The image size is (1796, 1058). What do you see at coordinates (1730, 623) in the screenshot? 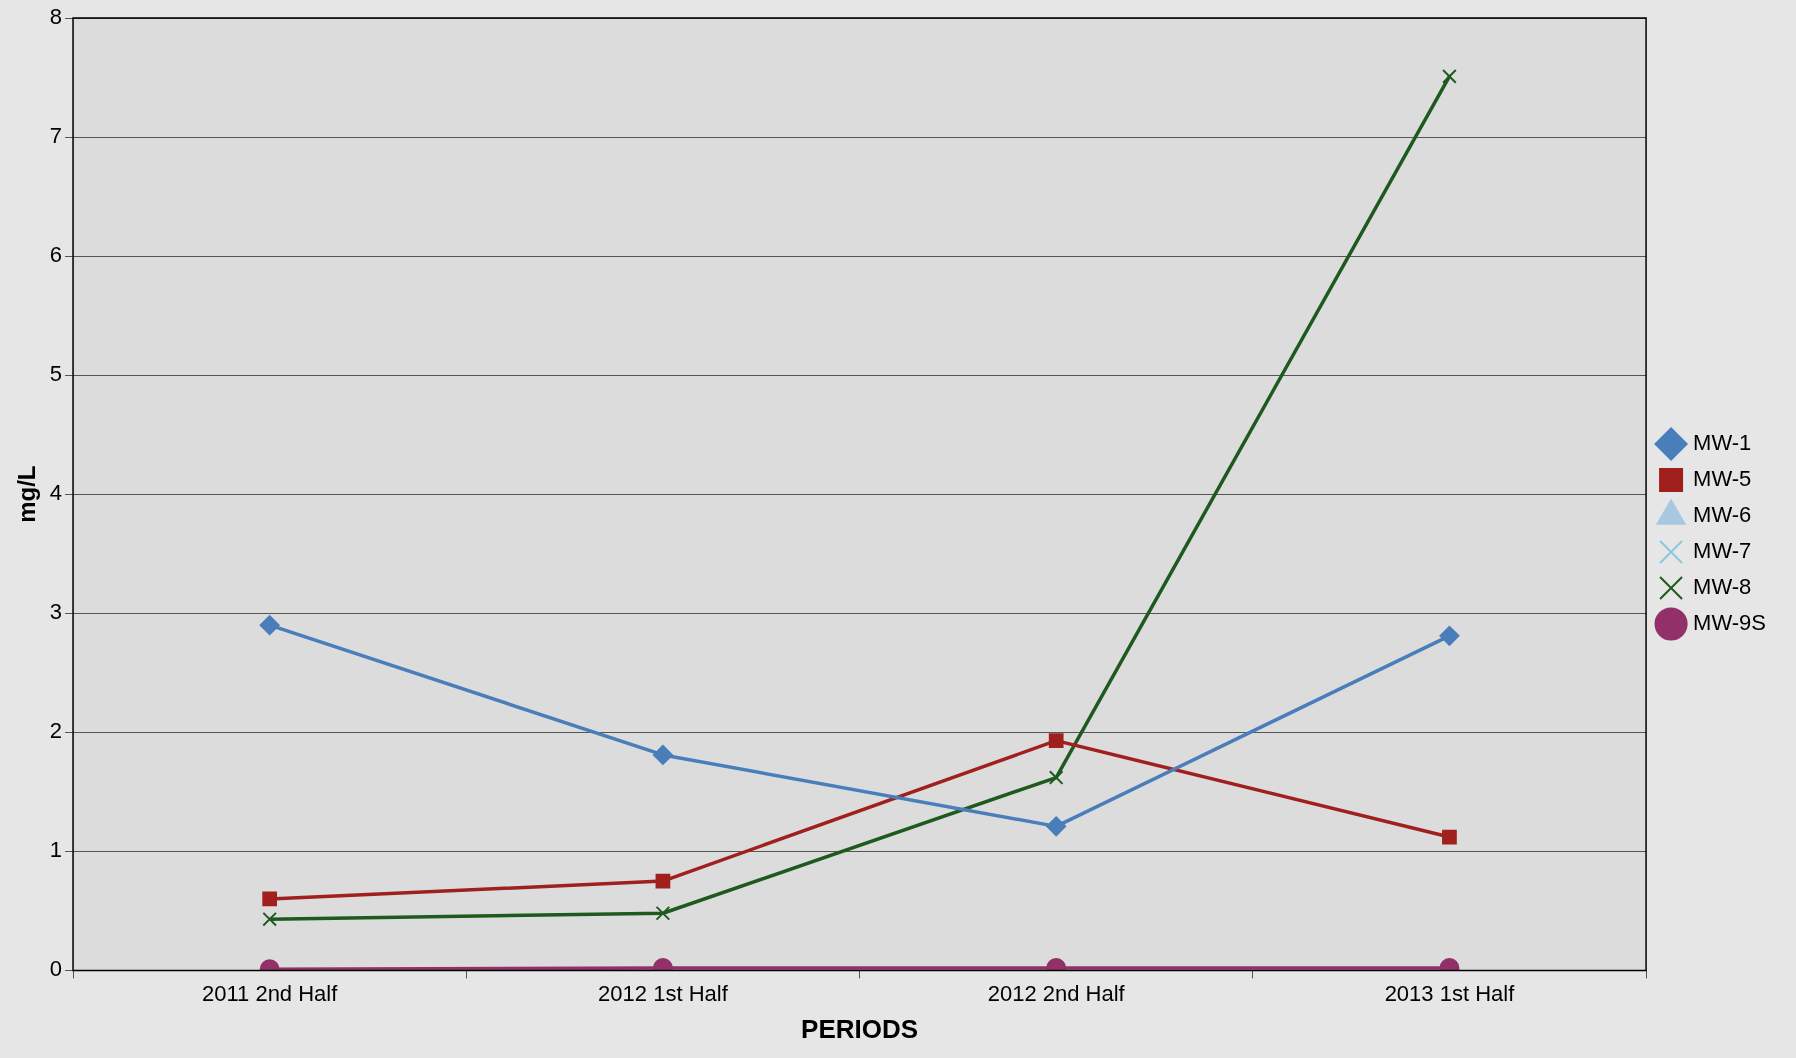
I see `legend-label: MW-9S` at bounding box center [1730, 623].